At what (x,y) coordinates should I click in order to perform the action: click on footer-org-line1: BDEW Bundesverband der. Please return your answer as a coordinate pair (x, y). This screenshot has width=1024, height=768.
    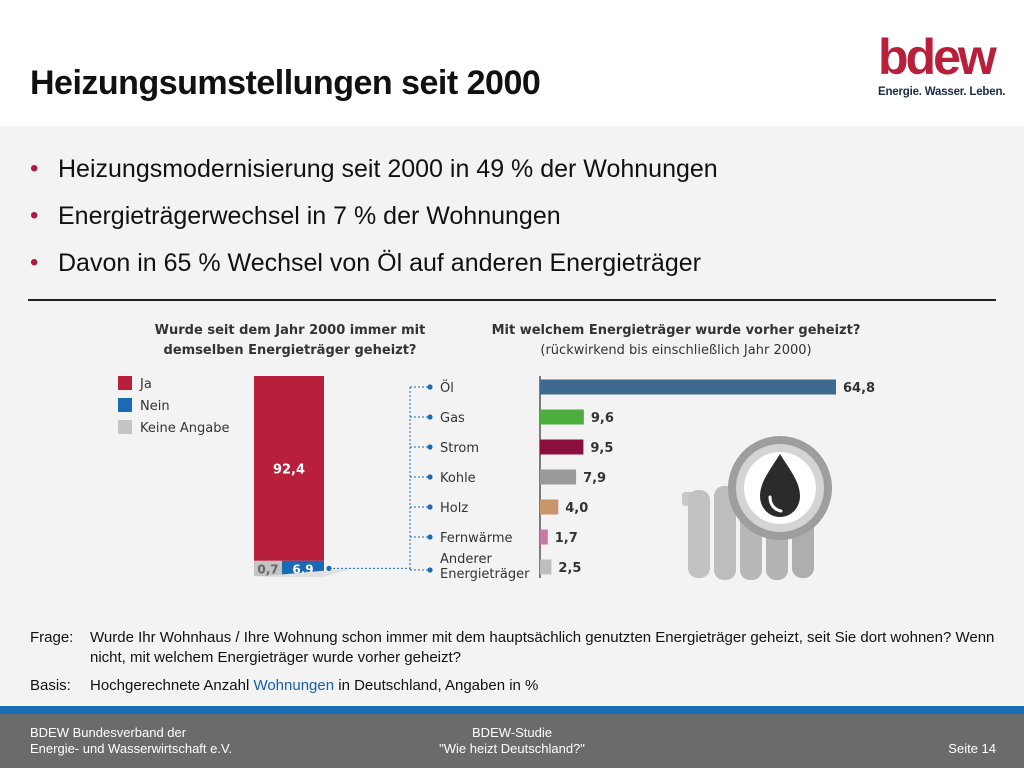
    Looking at the image, I should click on (108, 732).